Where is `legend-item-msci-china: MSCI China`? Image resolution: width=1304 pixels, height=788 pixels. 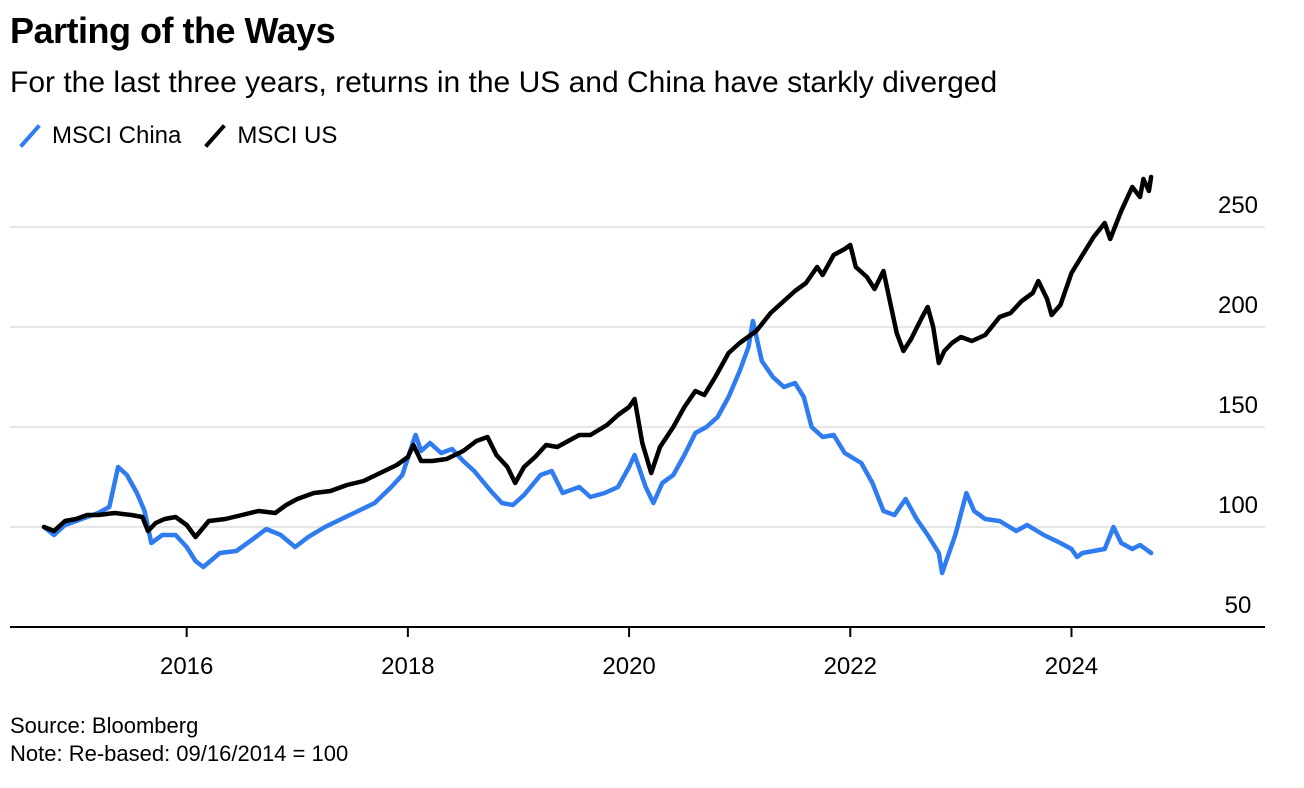
legend-item-msci-china: MSCI China is located at coordinates (99, 136).